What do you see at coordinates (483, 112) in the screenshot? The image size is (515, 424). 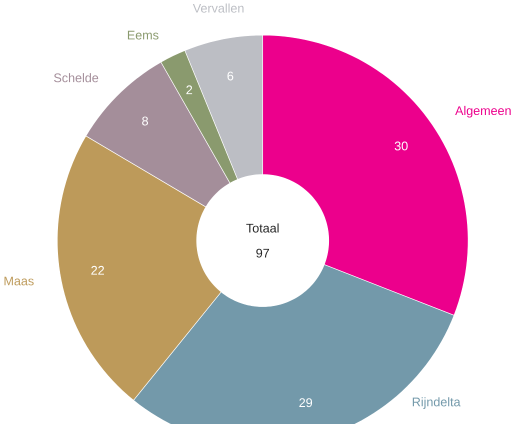 I see `slice-label: Algemeen` at bounding box center [483, 112].